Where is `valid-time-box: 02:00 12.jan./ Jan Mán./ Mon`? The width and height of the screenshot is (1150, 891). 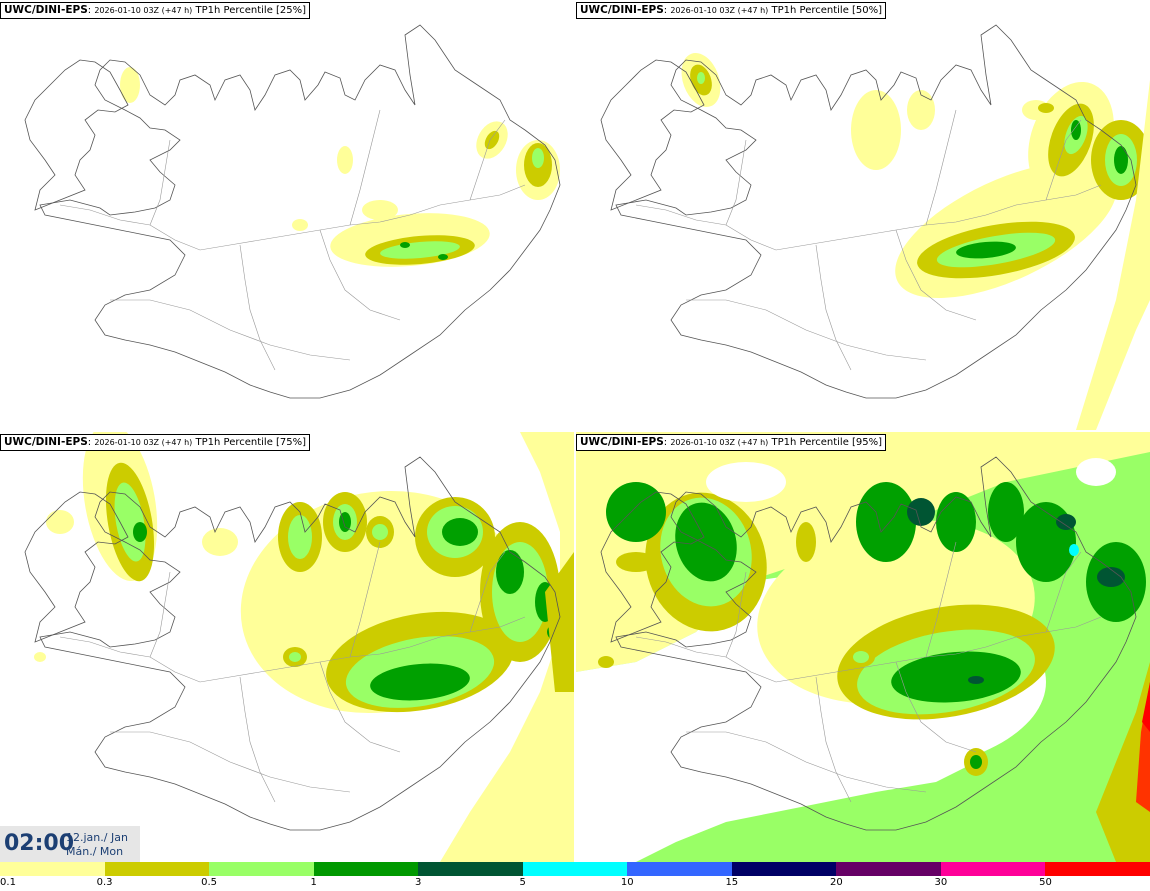
valid-time-box: 02:00 12.jan./ Jan Mán./ Mon is located at coordinates (70, 844).